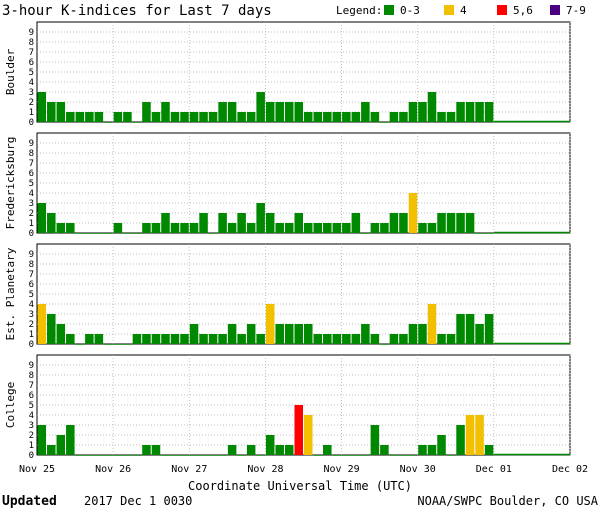 The height and width of the screenshot is (510, 600). Describe the element at coordinates (576, 10) in the screenshot. I see `legend-label-3: 7-9` at that location.